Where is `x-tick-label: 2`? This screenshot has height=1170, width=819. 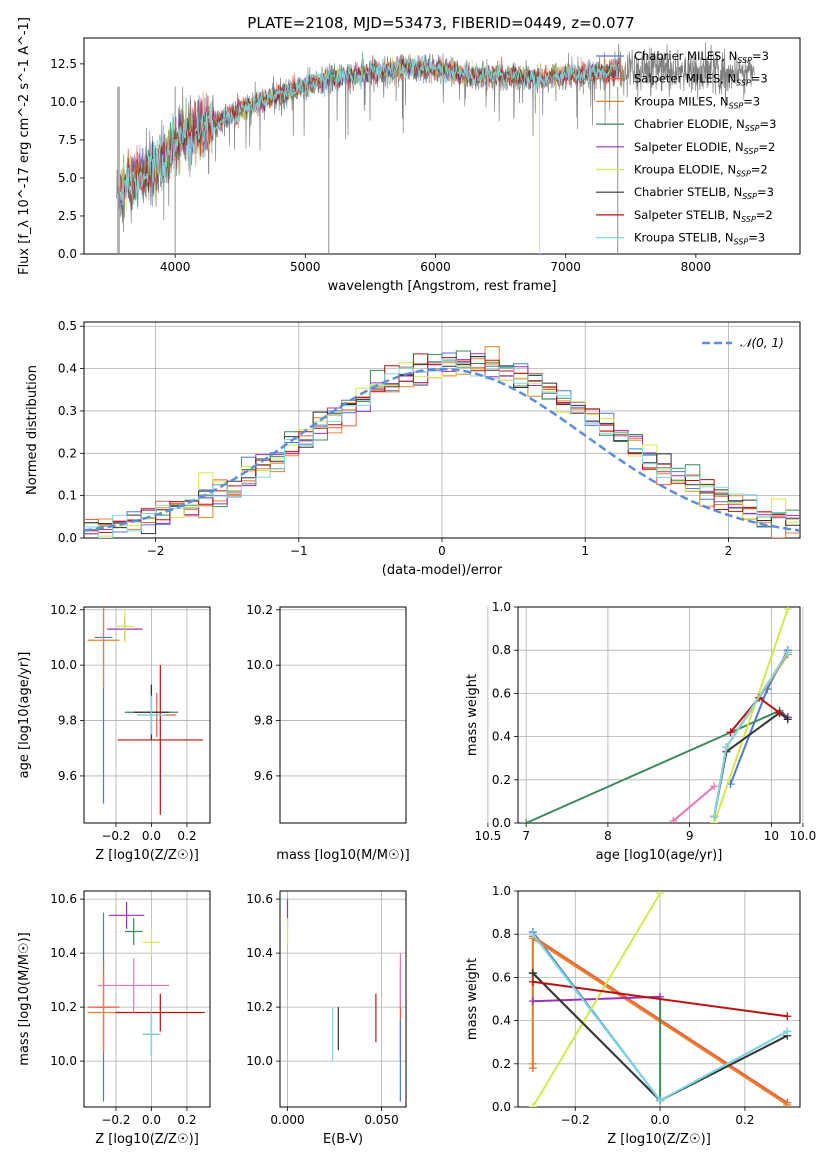 x-tick-label: 2 is located at coordinates (729, 551).